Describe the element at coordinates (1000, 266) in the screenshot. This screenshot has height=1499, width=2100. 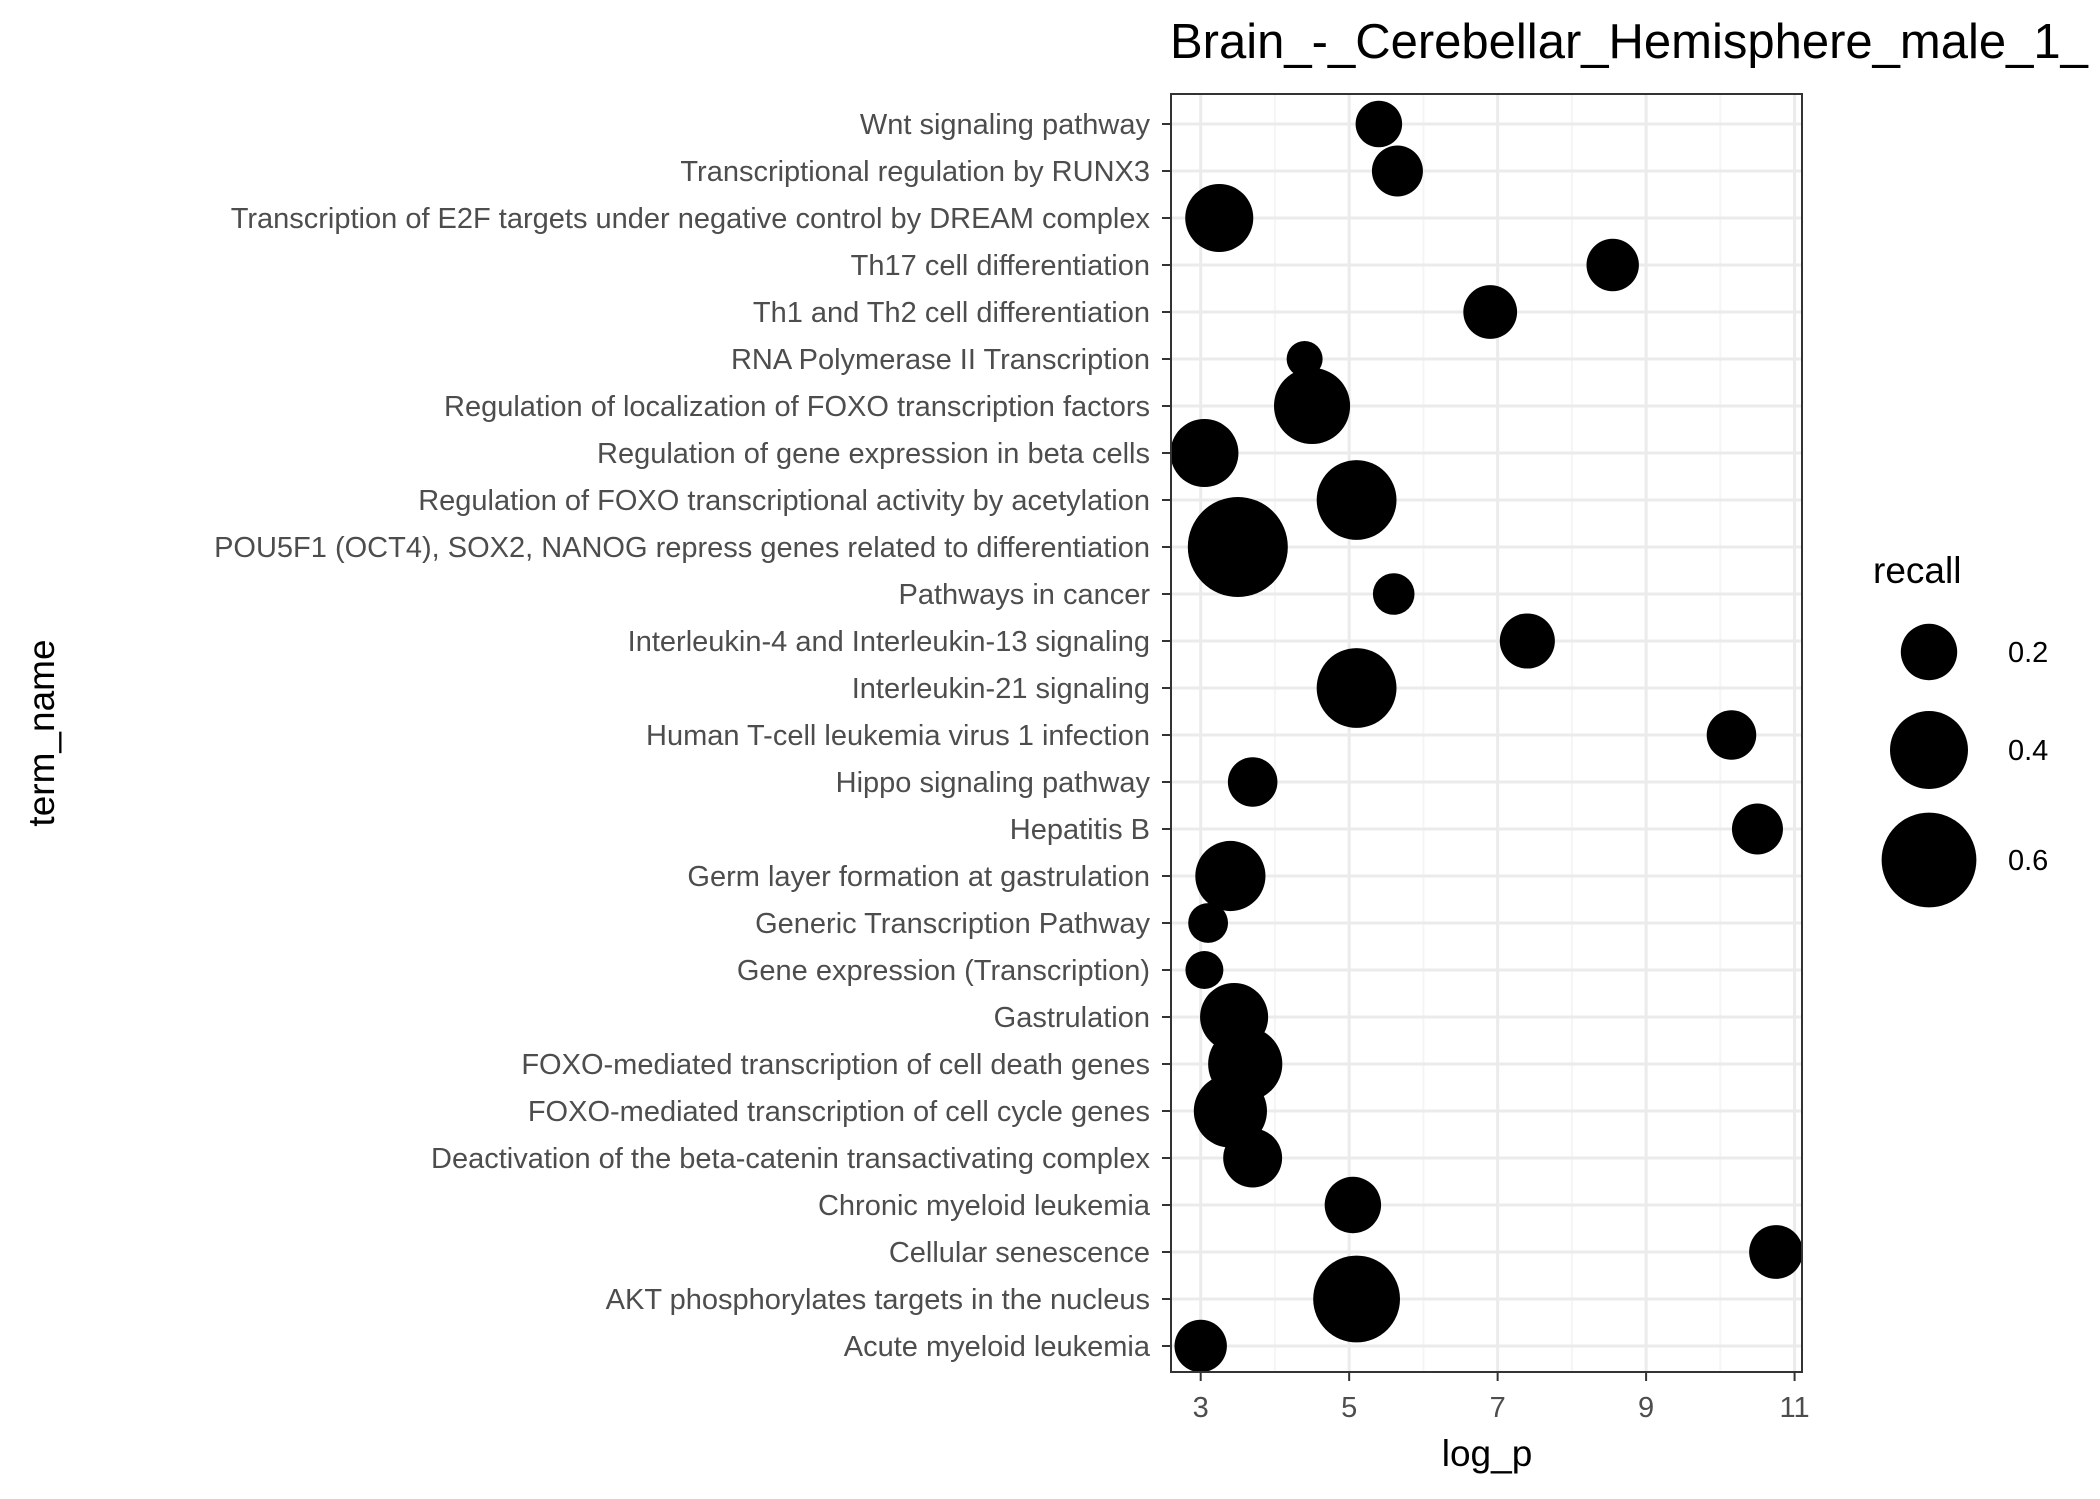
I see `y-tick-label: Th17 cell differentiation` at that location.